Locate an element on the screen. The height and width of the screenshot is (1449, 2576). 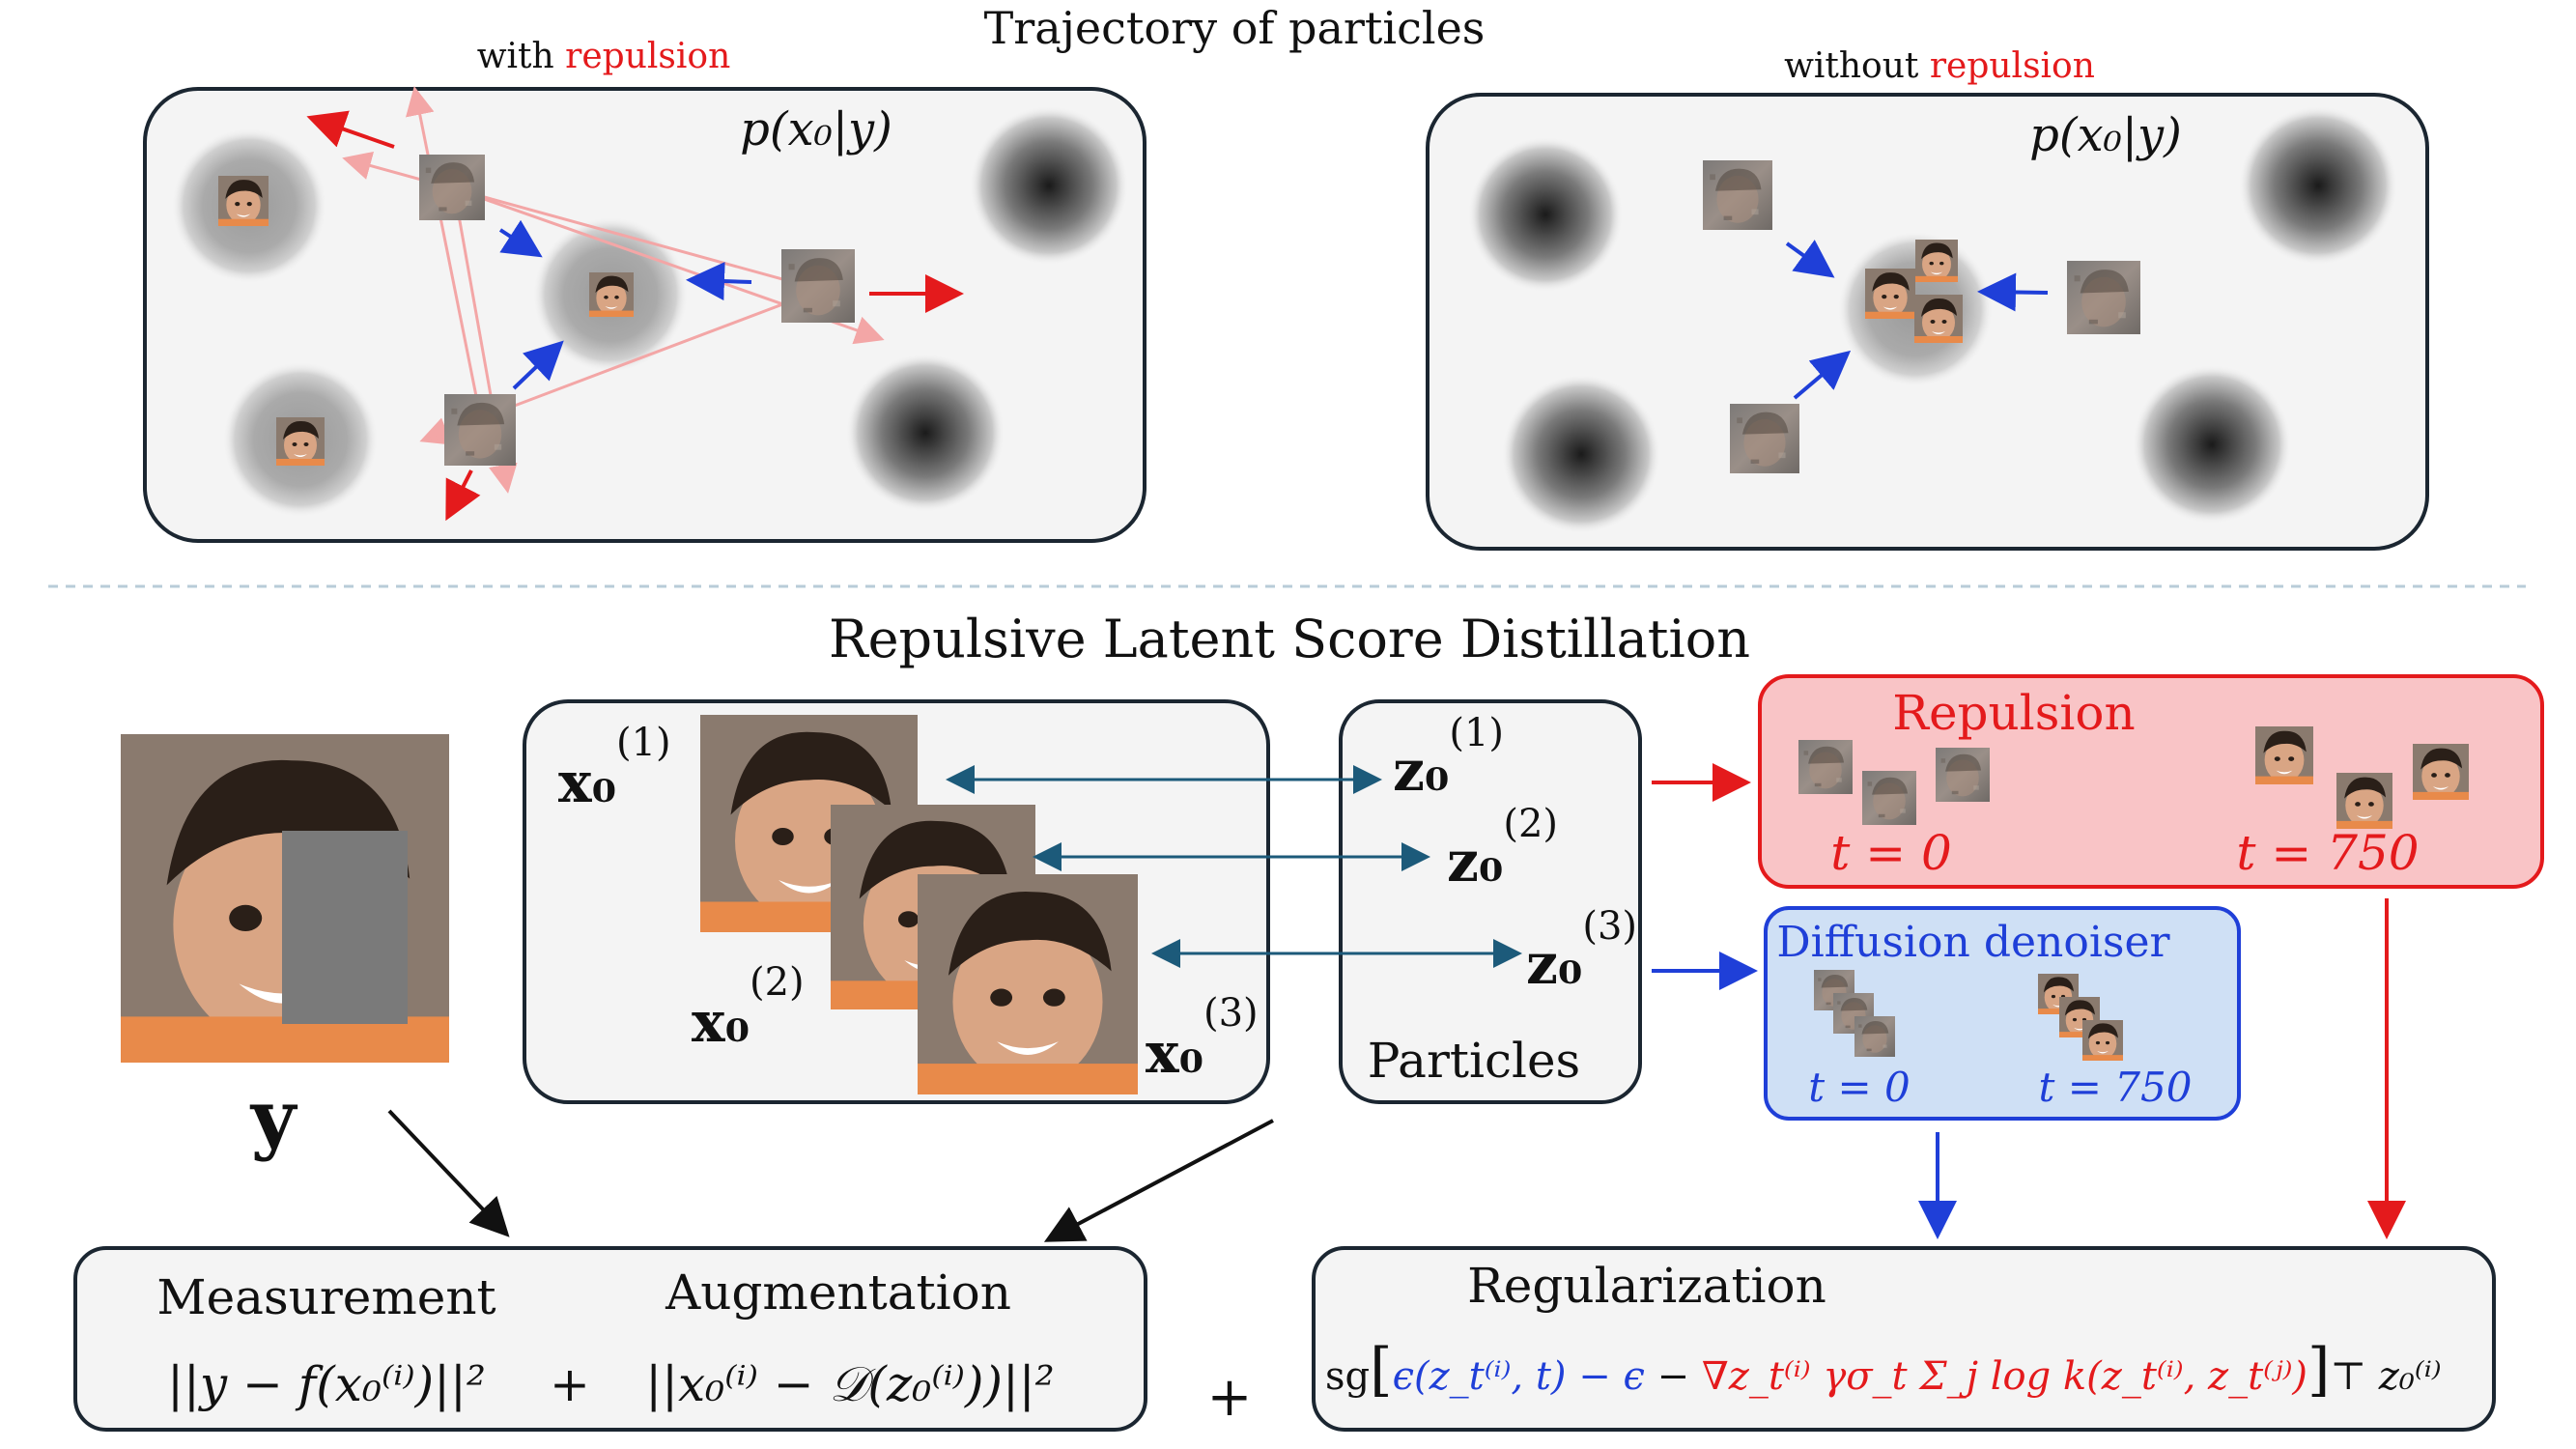
x-to-loss-arrow is located at coordinates (1158, 1180).